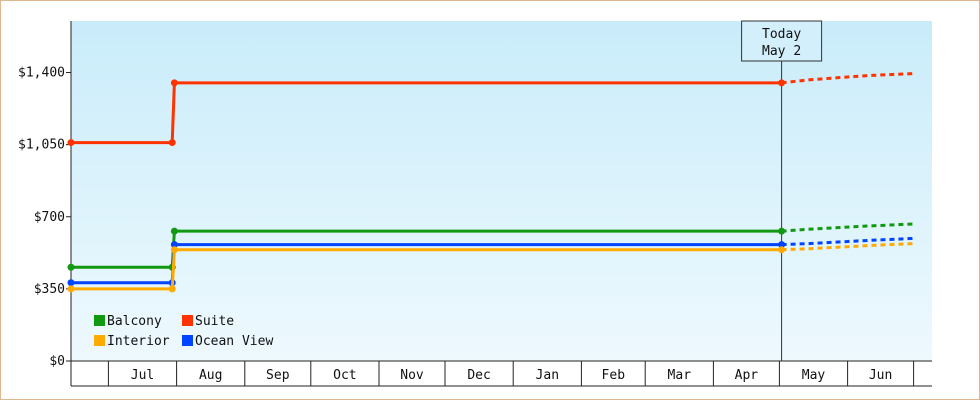  Describe the element at coordinates (814, 375) in the screenshot. I see `x-tick-label: May` at that location.